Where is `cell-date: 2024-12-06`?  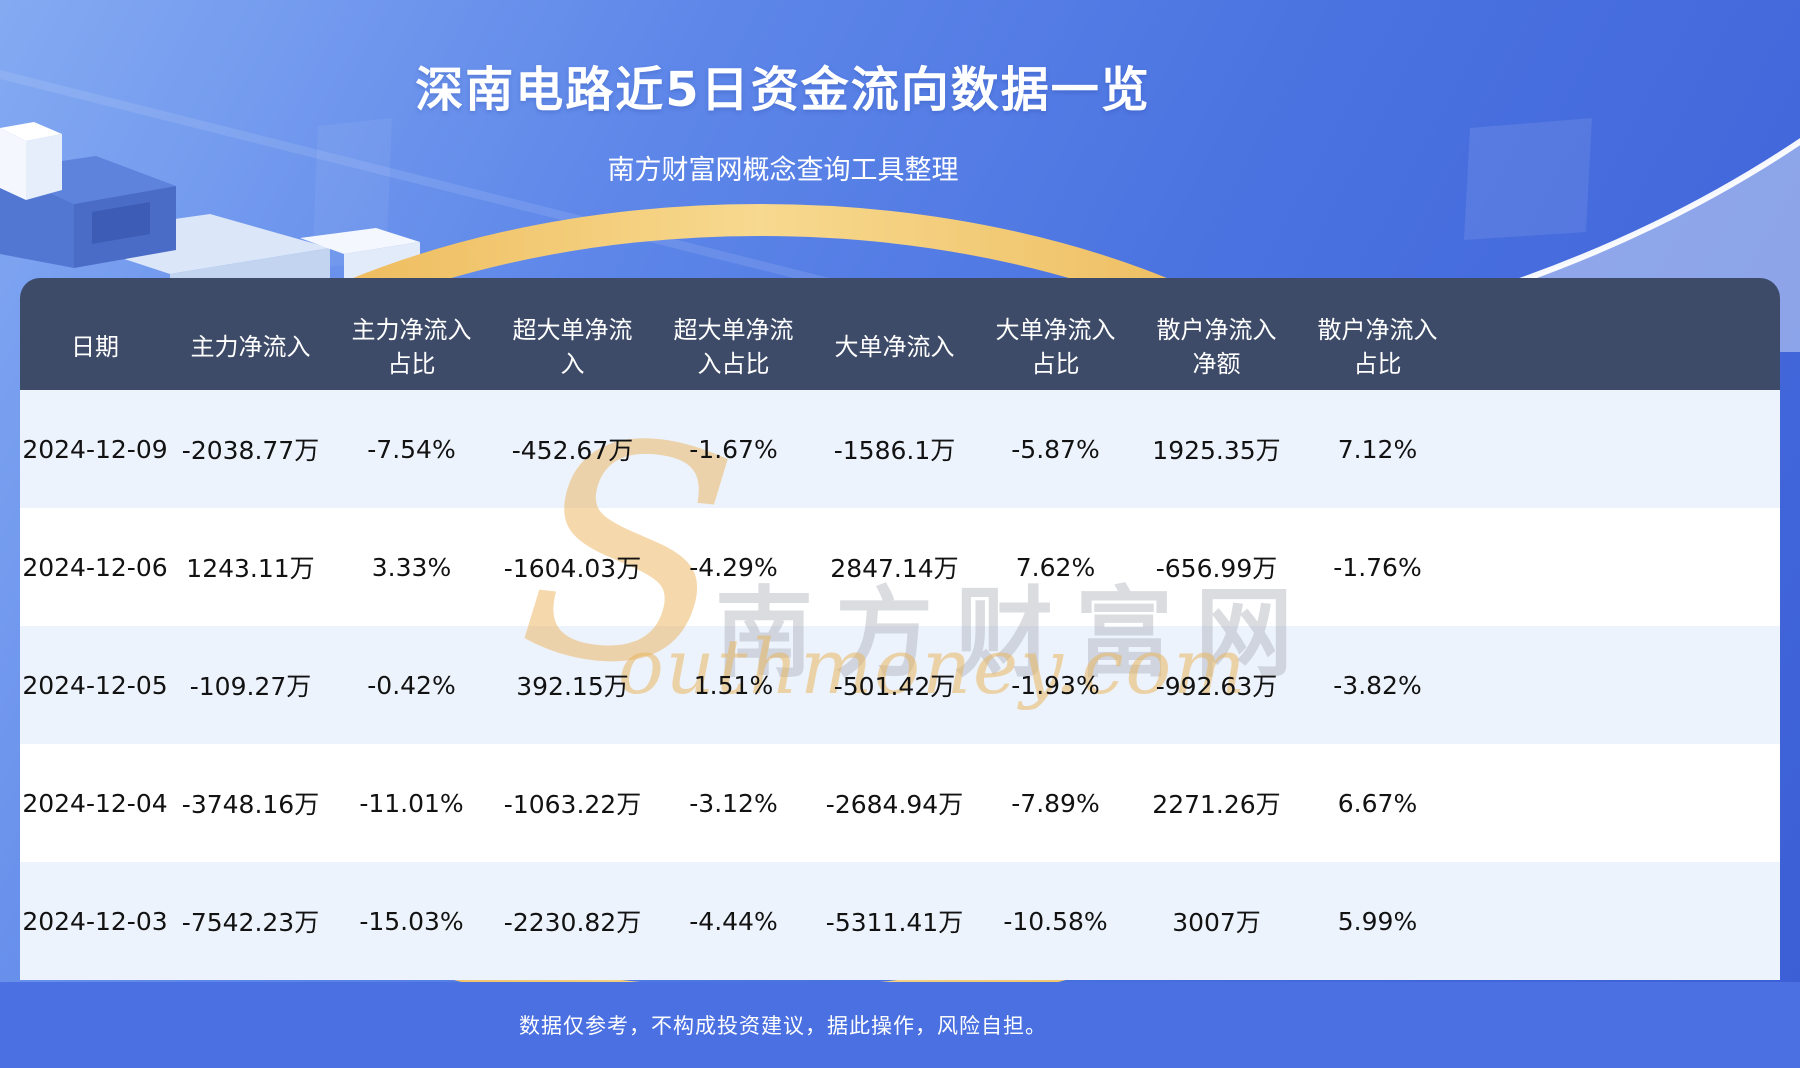 cell-date: 2024-12-06 is located at coordinates (95, 567).